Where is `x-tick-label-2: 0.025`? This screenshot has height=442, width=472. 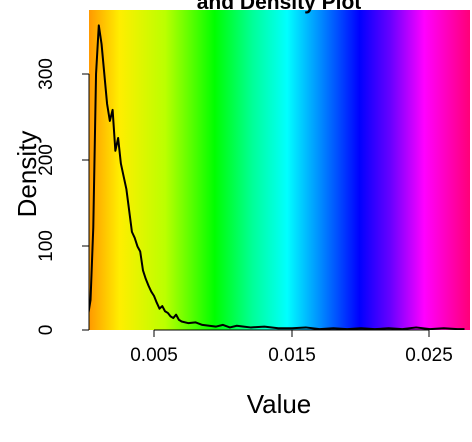 x-tick-label-2: 0.025 is located at coordinates (429, 355).